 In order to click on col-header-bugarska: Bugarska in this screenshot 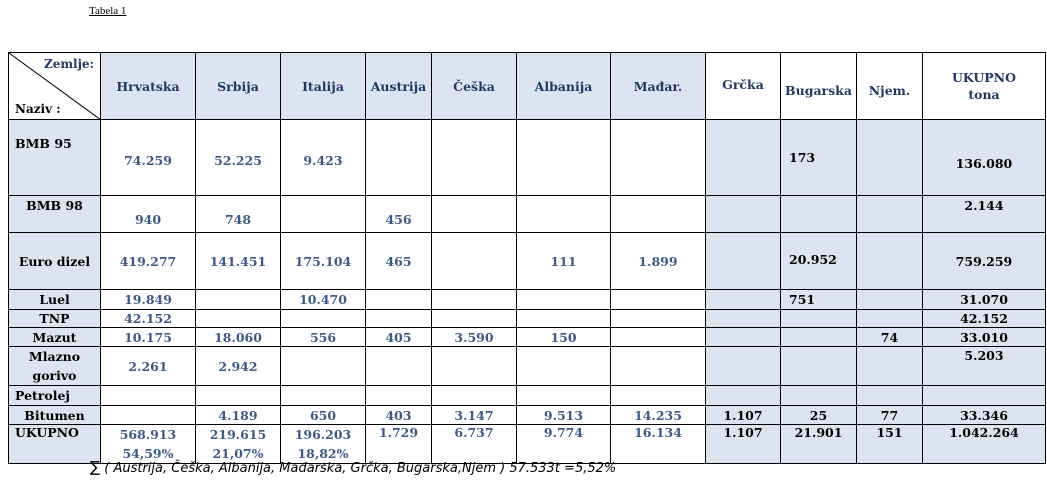, I will do `click(818, 86)`.